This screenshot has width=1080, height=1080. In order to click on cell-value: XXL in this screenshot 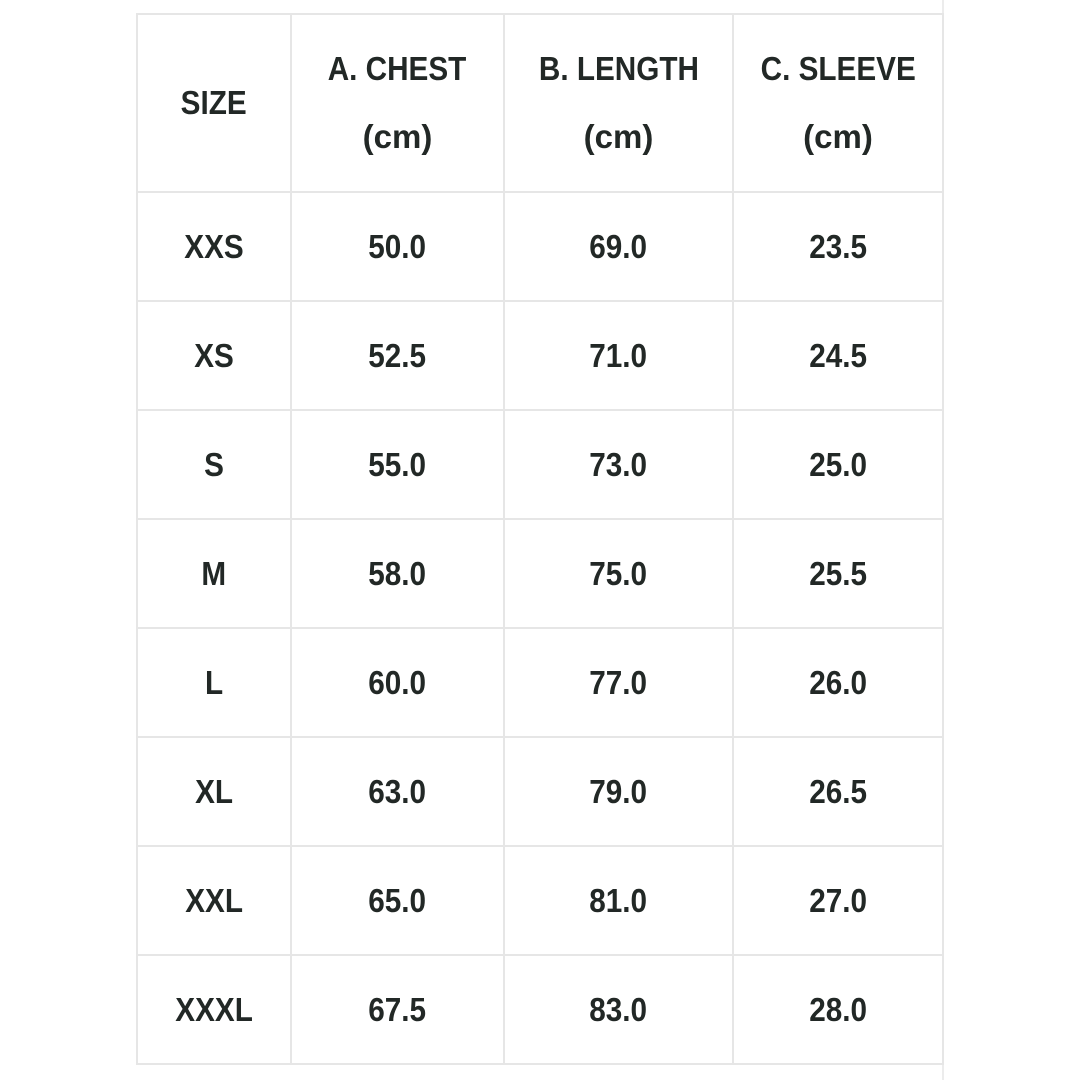, I will do `click(214, 900)`.